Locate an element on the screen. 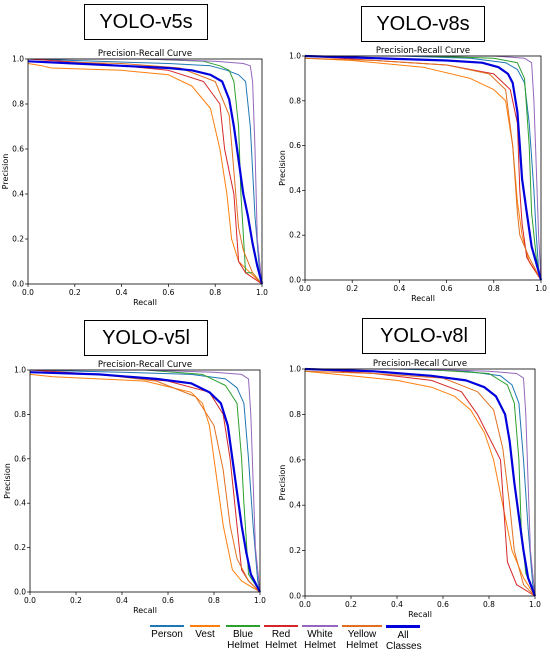 The image size is (550, 659). series-line-person is located at coordinates (145, 481).